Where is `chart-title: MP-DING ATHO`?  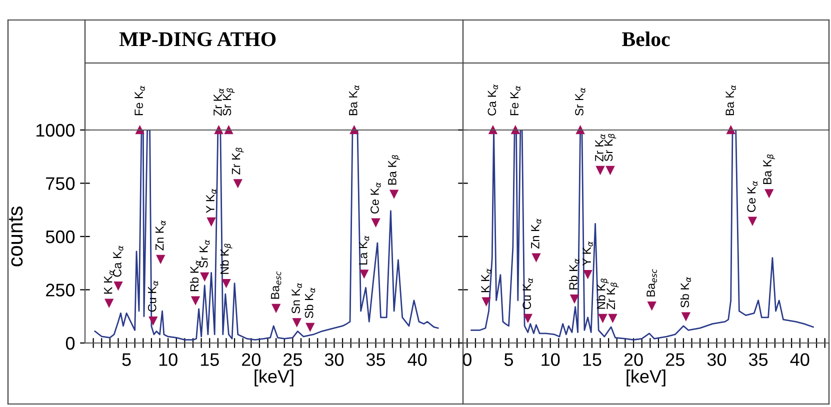
chart-title: MP-DING ATHO is located at coordinates (197, 39).